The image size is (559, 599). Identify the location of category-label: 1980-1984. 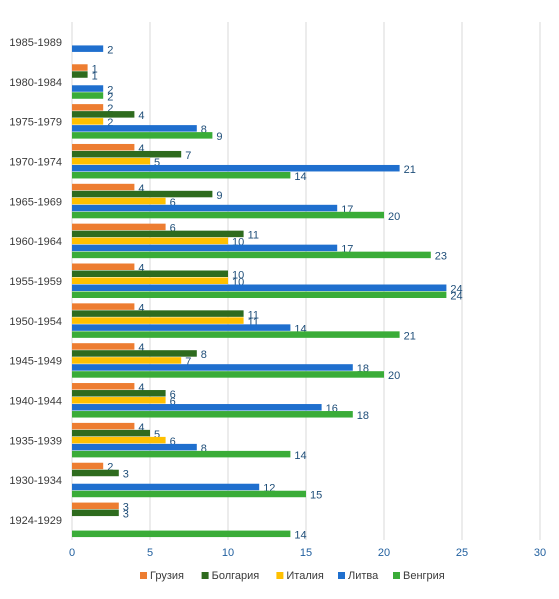
(35, 83).